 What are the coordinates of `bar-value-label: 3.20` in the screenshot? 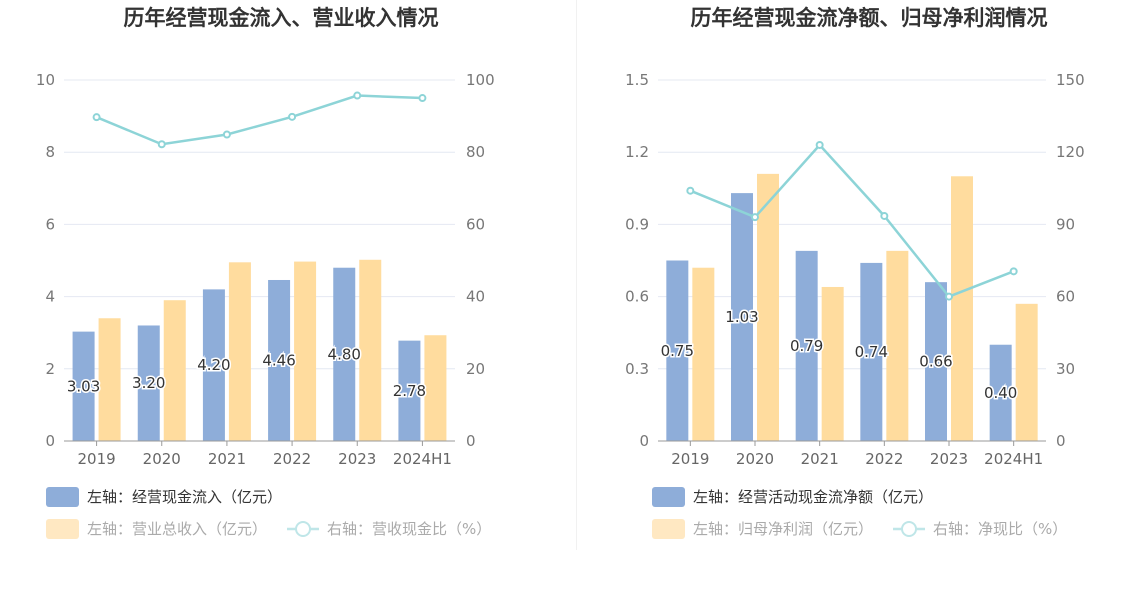 It's located at (148, 383).